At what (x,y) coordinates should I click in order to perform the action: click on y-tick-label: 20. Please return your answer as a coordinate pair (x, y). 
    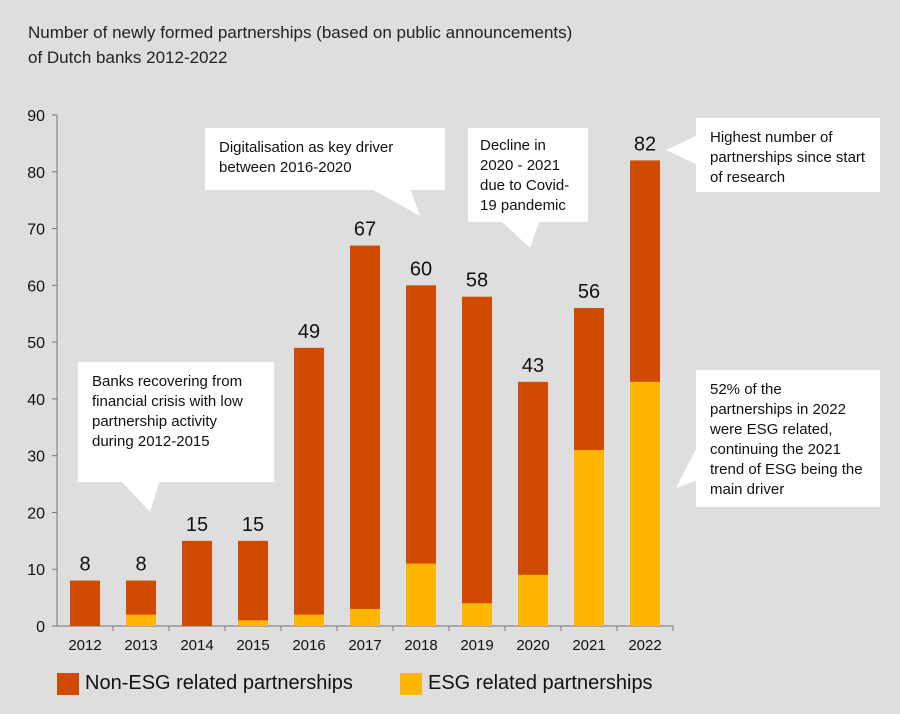
    Looking at the image, I should click on (36, 513).